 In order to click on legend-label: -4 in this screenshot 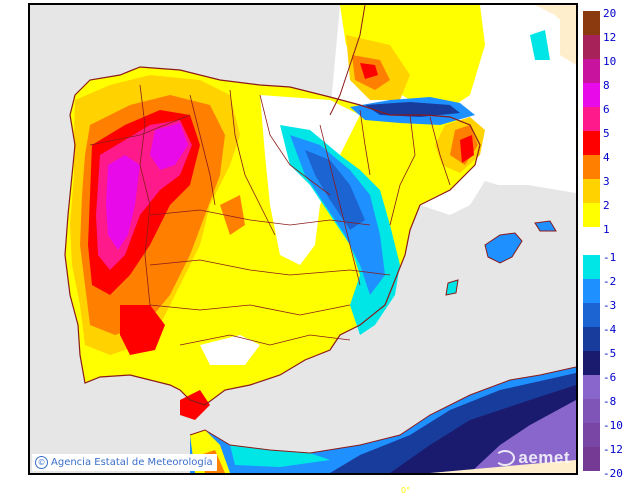, I will do `click(610, 329)`.